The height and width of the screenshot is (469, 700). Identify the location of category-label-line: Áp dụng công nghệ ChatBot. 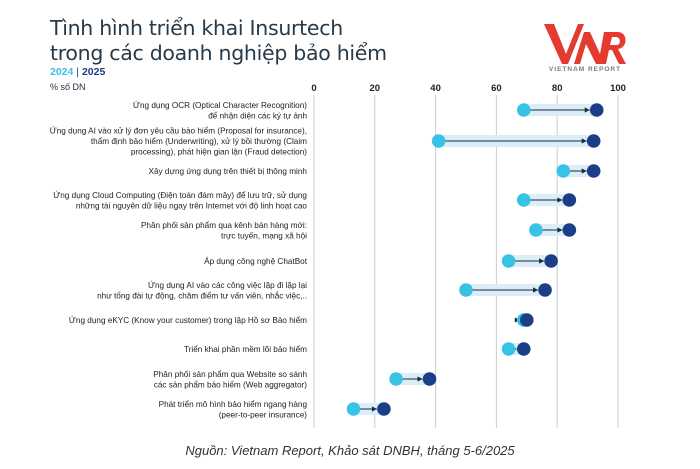
(256, 261).